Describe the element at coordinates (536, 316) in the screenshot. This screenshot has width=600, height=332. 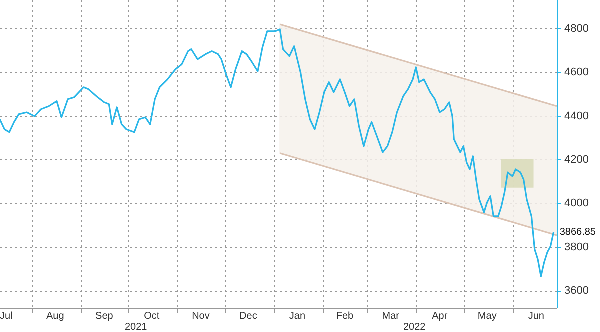
I see `x-tick-label: Jun` at that location.